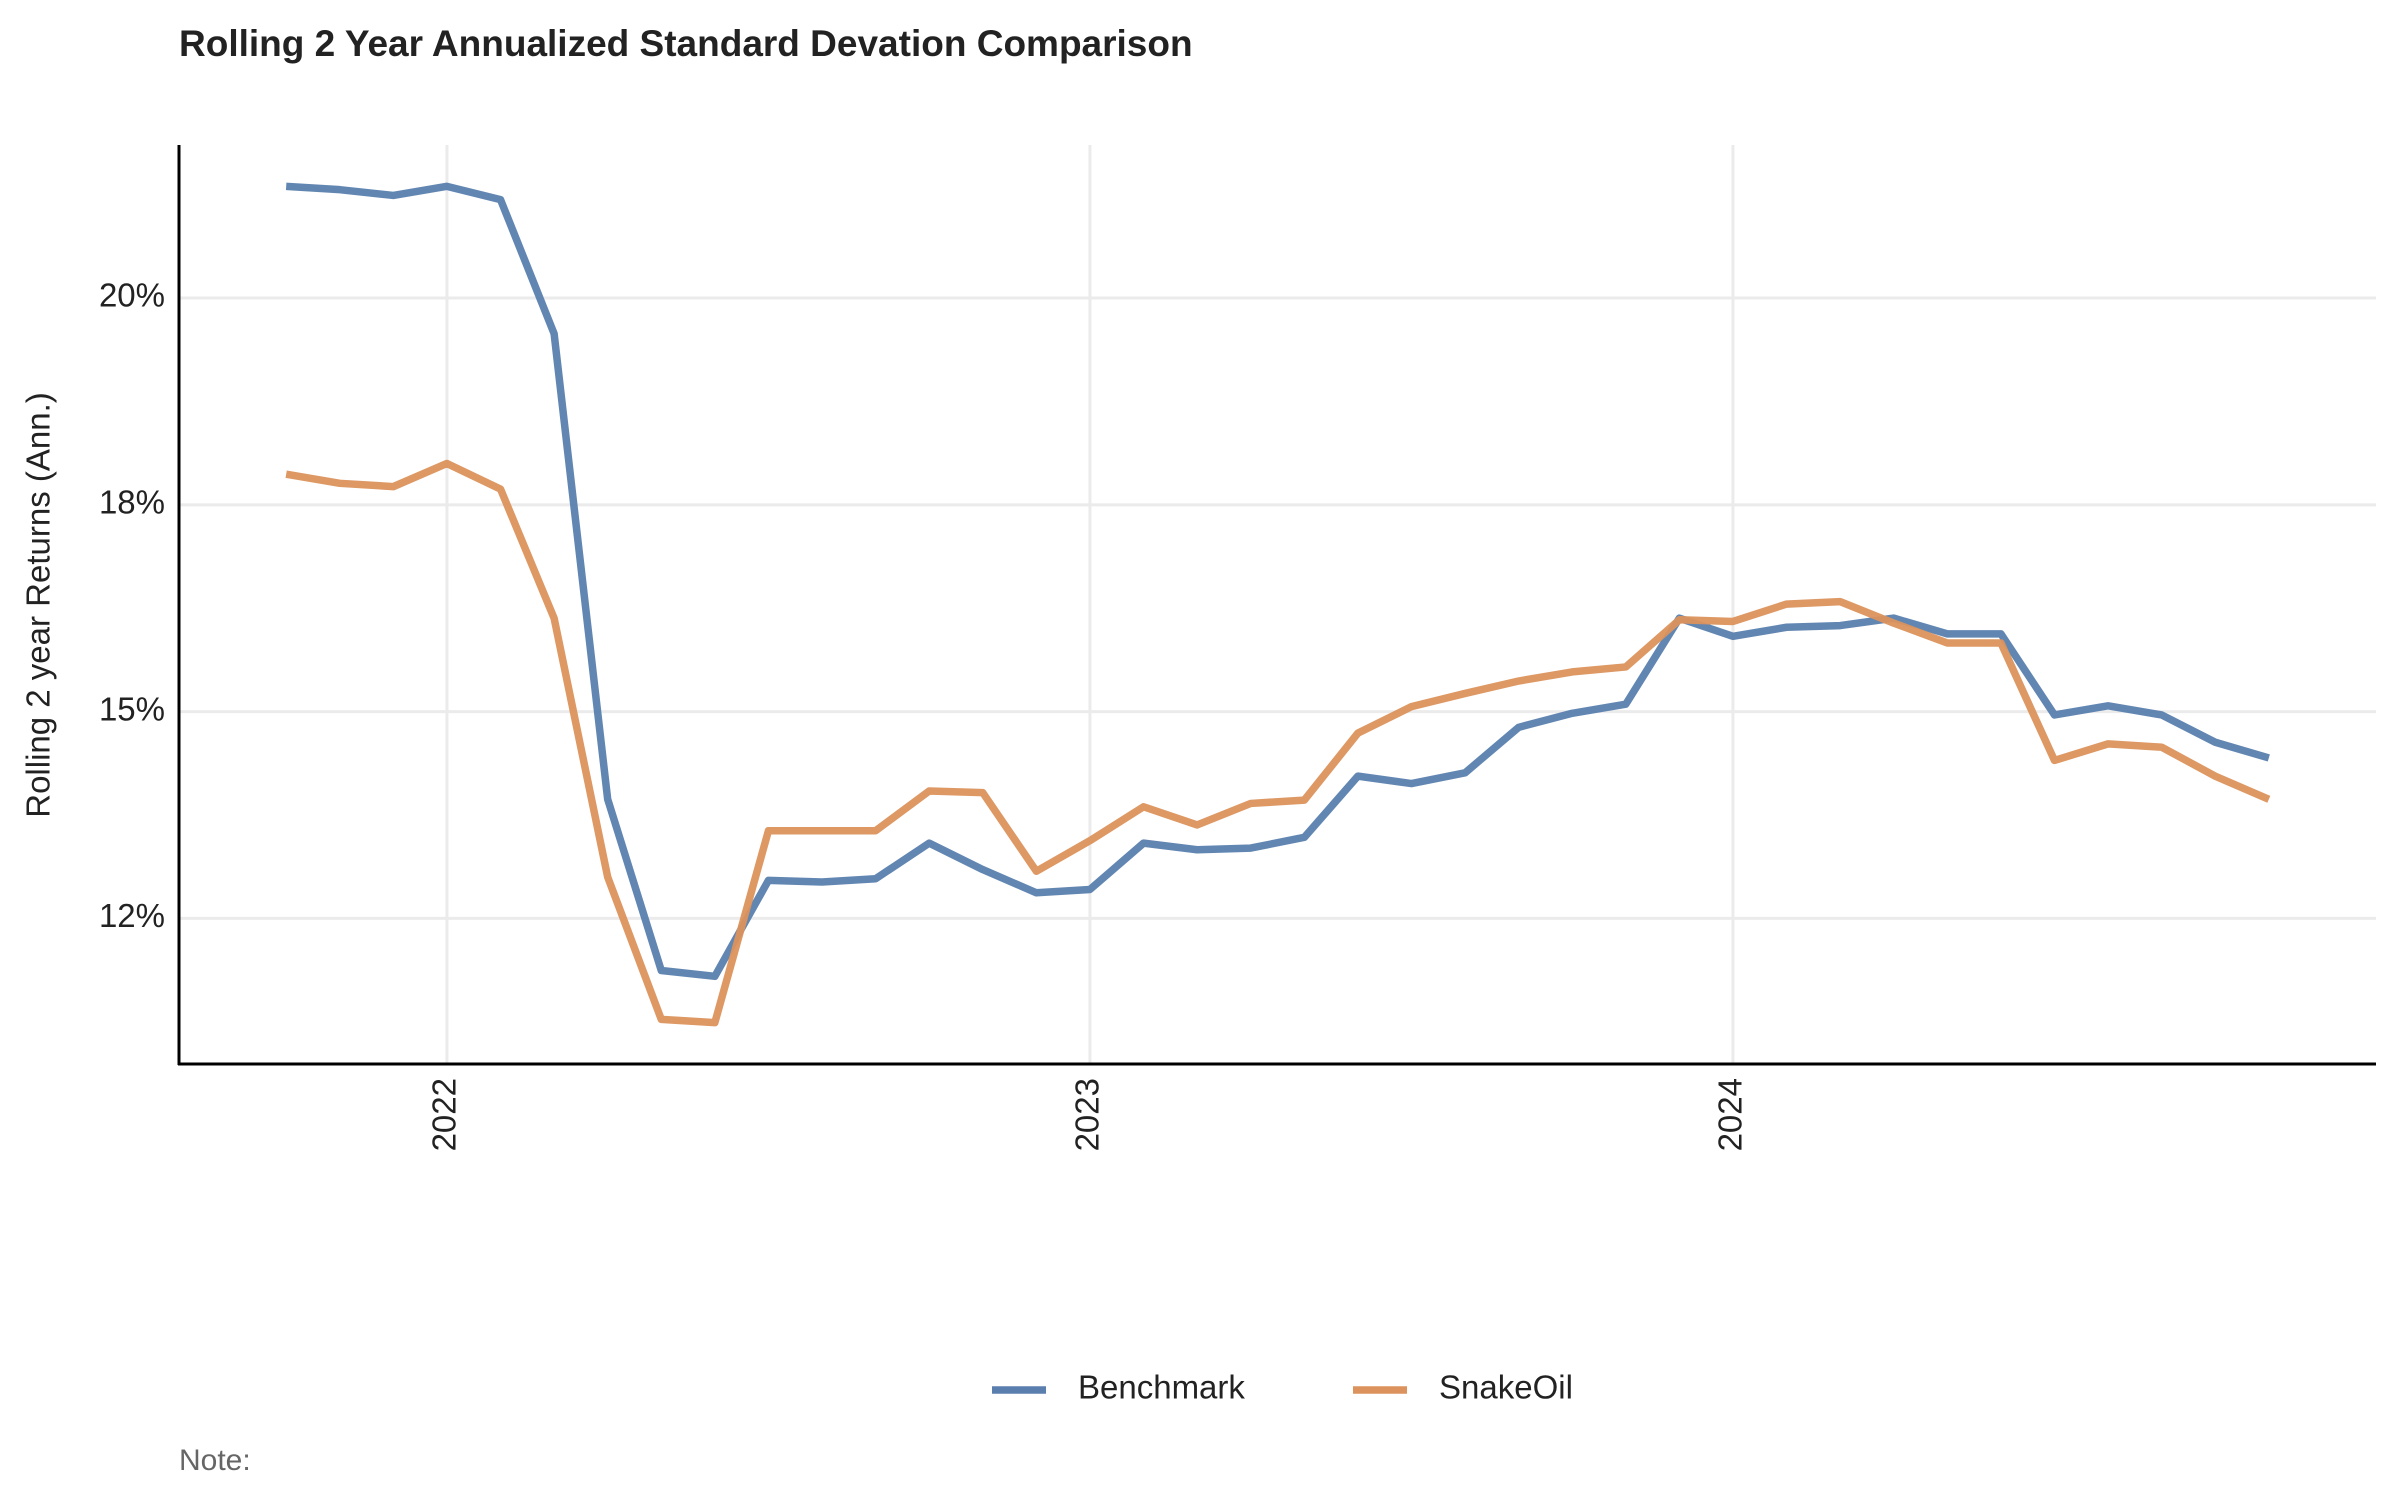 The width and height of the screenshot is (2400, 1500). Describe the element at coordinates (132, 295) in the screenshot. I see `y-tick-label: 20%` at that location.